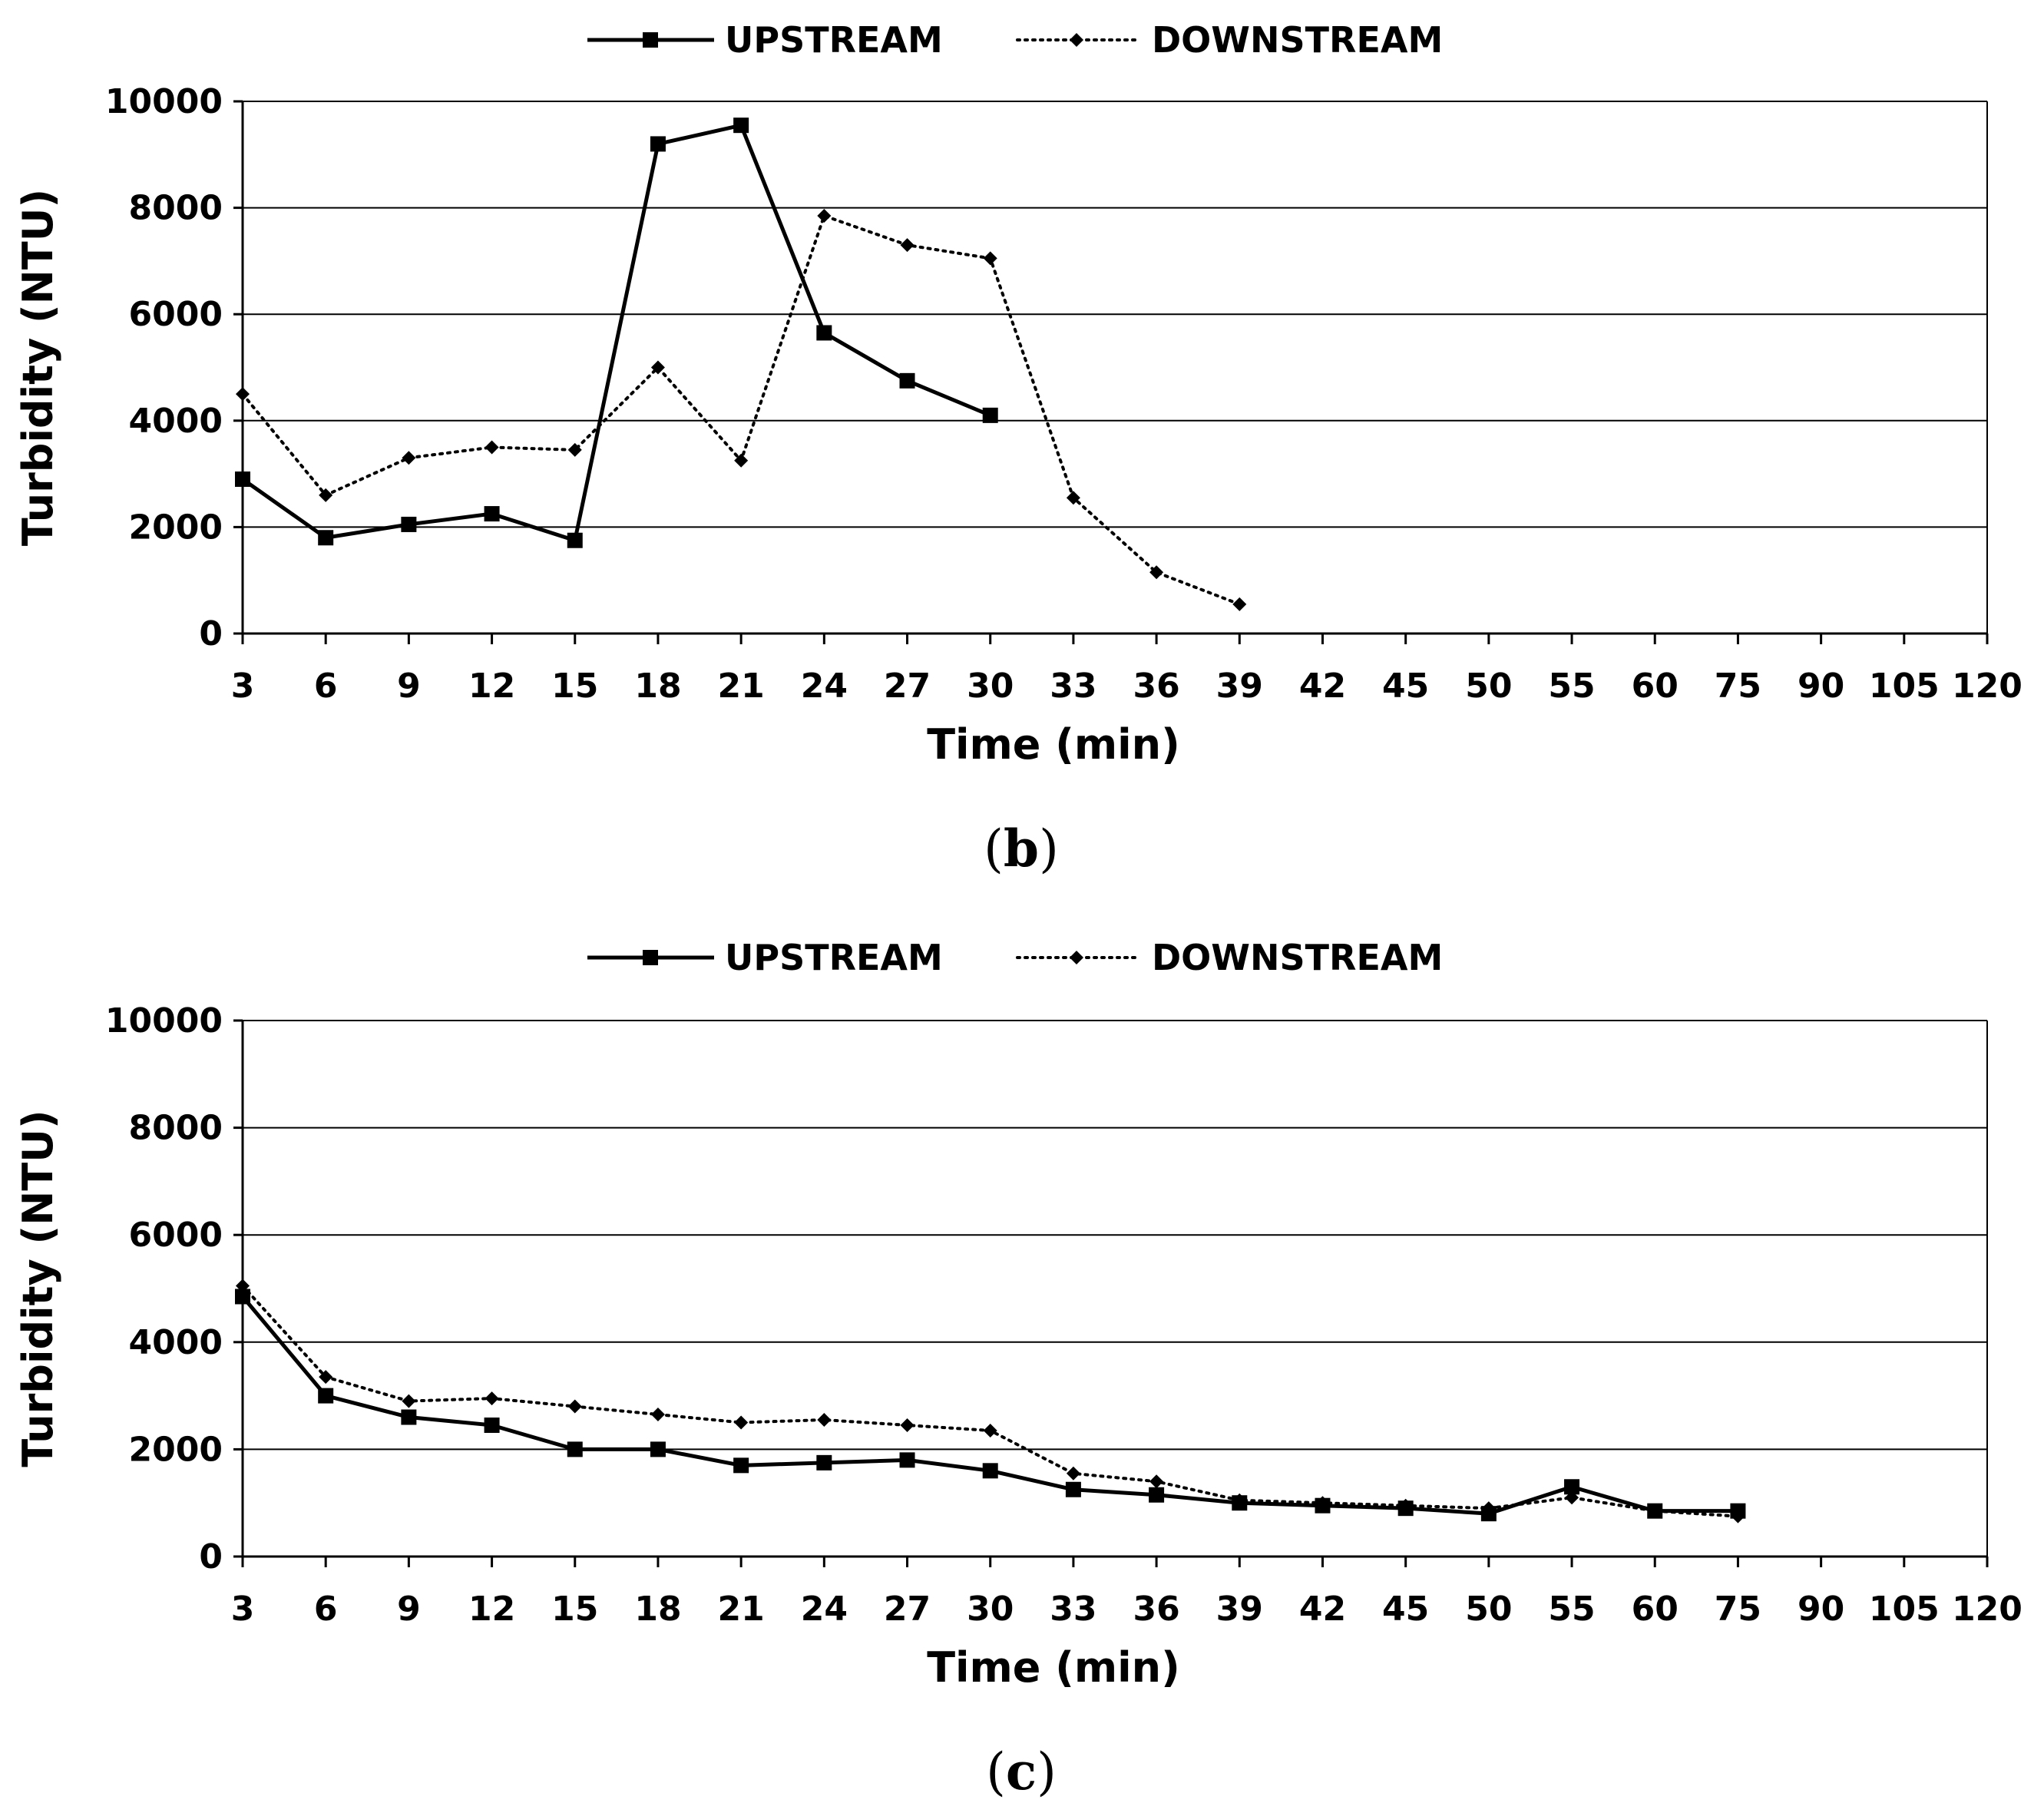 Image resolution: width=2044 pixels, height=1813 pixels. What do you see at coordinates (1738, 686) in the screenshot?
I see `x-tick-label: 75` at bounding box center [1738, 686].